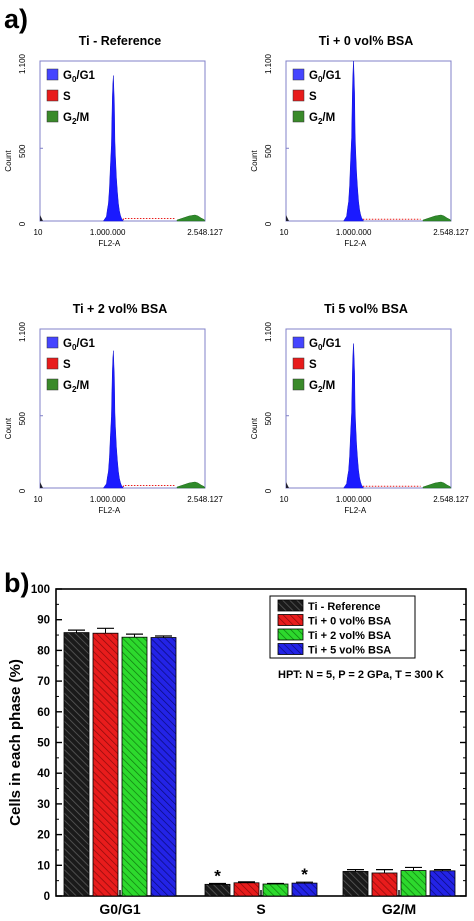 This screenshot has width=474, height=921. Describe the element at coordinates (368, 408) in the screenshot. I see `plot-frame` at that location.